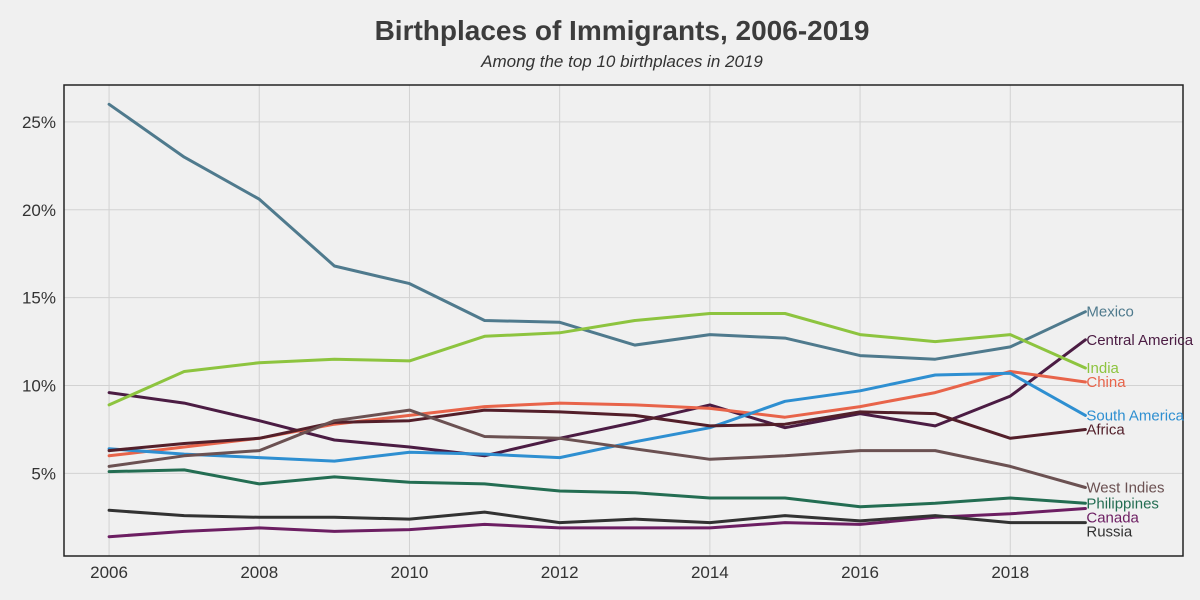  What do you see at coordinates (597, 516) in the screenshot?
I see `series-line-russia` at bounding box center [597, 516].